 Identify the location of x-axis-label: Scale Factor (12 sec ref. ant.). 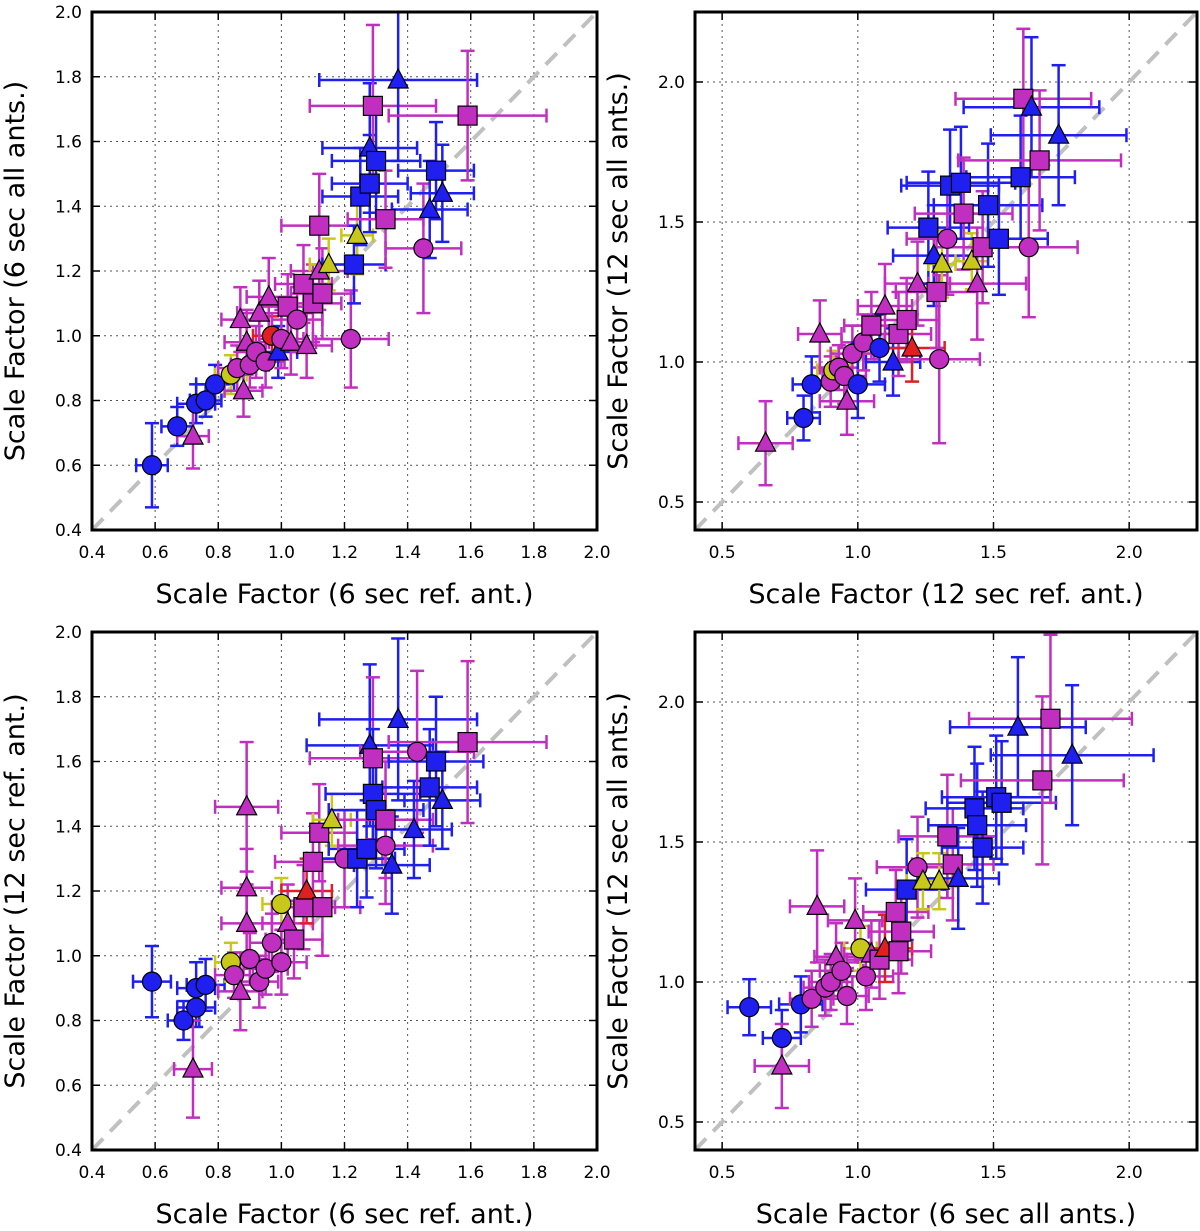
(945, 594).